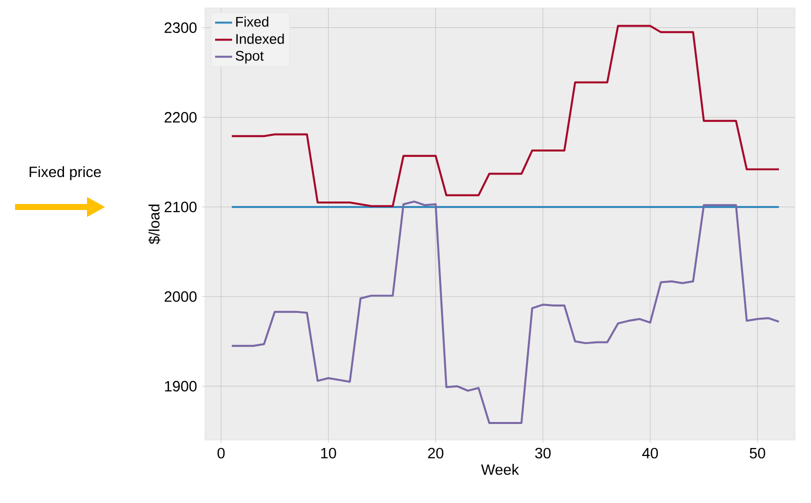 This screenshot has height=503, width=811. Describe the element at coordinates (221, 453) in the screenshot. I see `x-tick-label: 0` at that location.